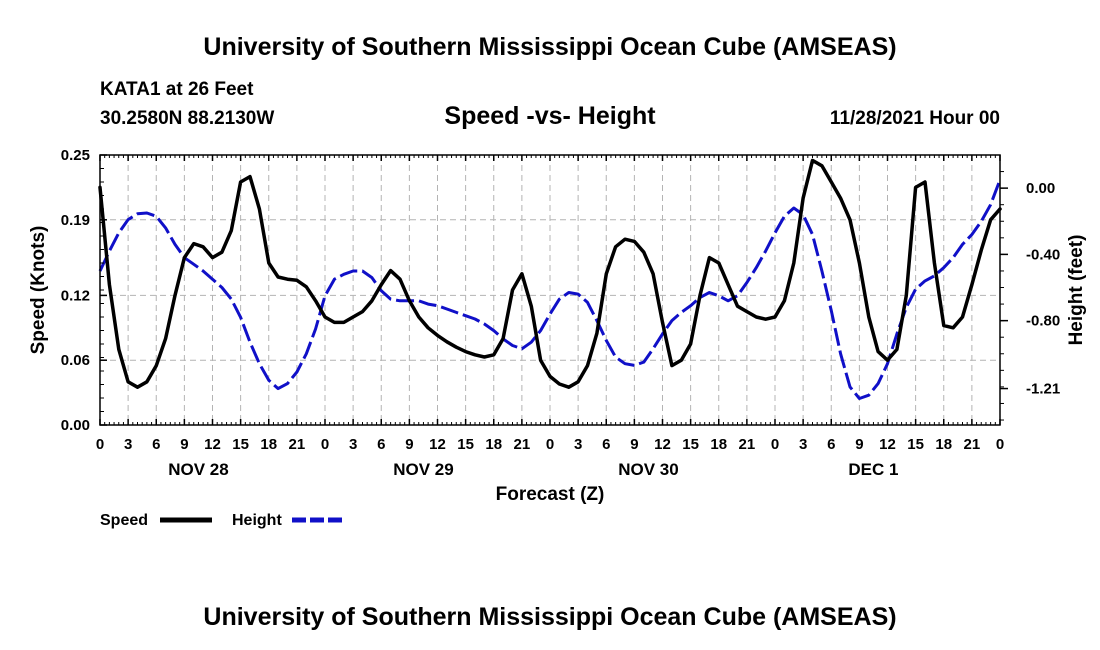 The width and height of the screenshot is (1100, 650). I want to click on x-axis-title: Forecast (Z), so click(550, 494).